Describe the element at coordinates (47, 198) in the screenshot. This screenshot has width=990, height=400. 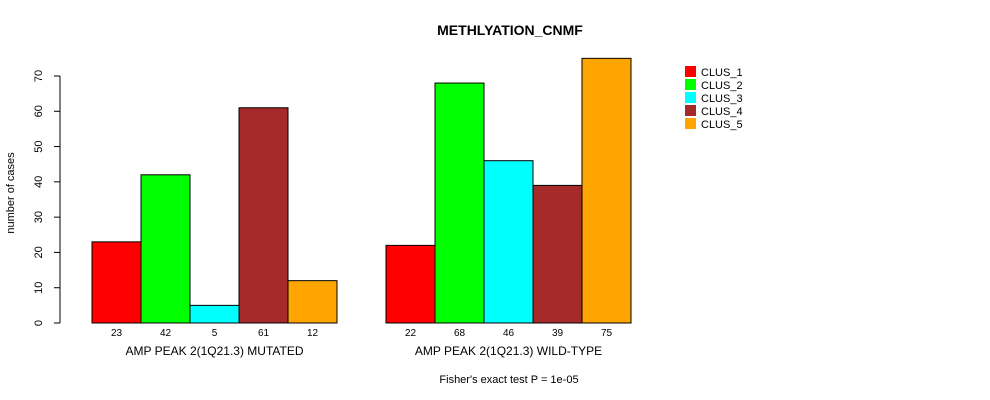
I see `y-axis: 0 10 20 30 40 50 60 70` at that location.